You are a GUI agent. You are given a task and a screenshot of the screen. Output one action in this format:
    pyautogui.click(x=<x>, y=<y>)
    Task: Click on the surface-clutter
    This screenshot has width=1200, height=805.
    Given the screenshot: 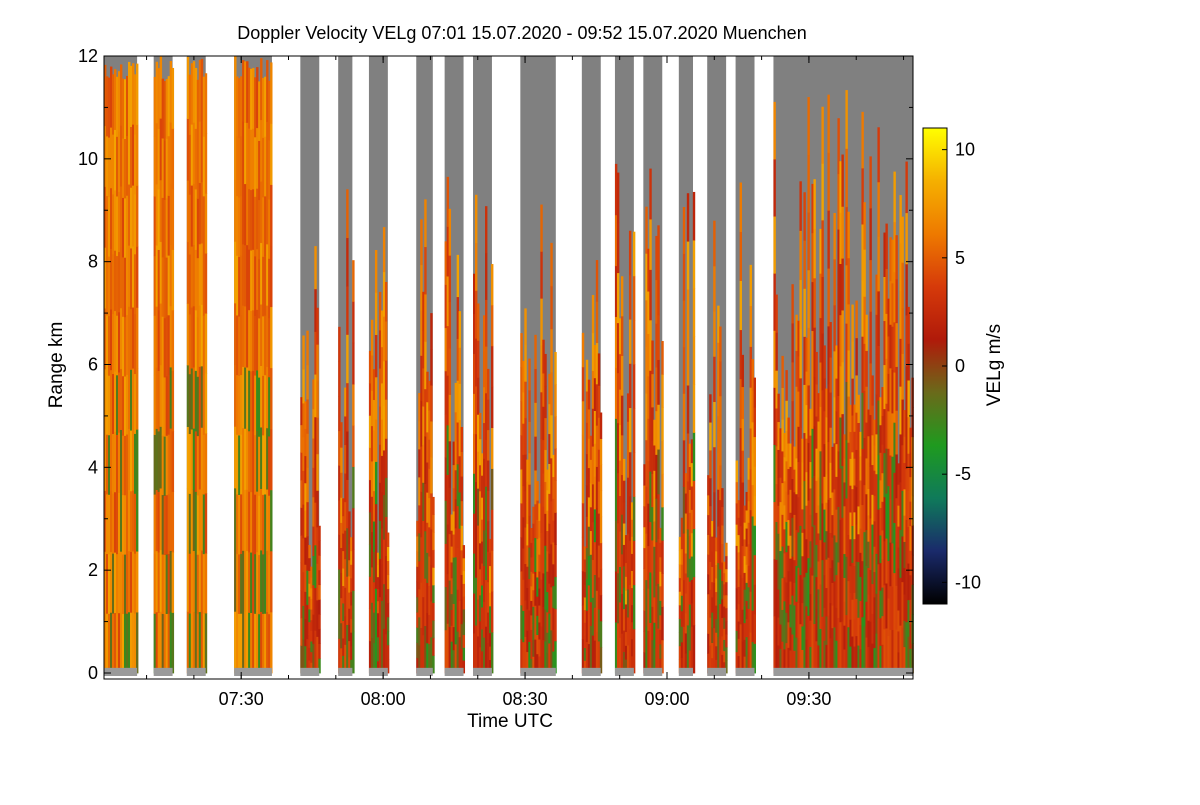 What is the action you would take?
    pyautogui.click(x=163, y=671)
    